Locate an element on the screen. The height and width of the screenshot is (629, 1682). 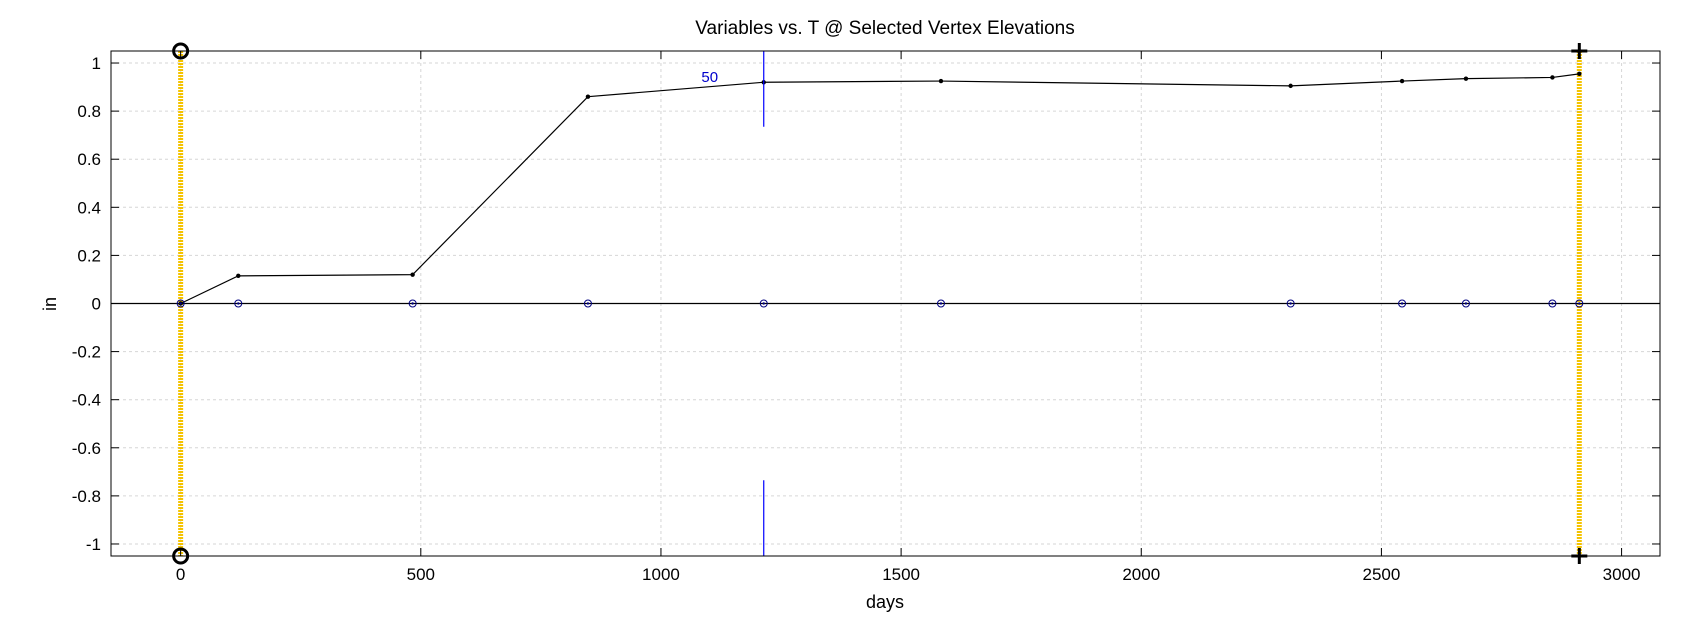
annotation-label: 50 is located at coordinates (709, 77).